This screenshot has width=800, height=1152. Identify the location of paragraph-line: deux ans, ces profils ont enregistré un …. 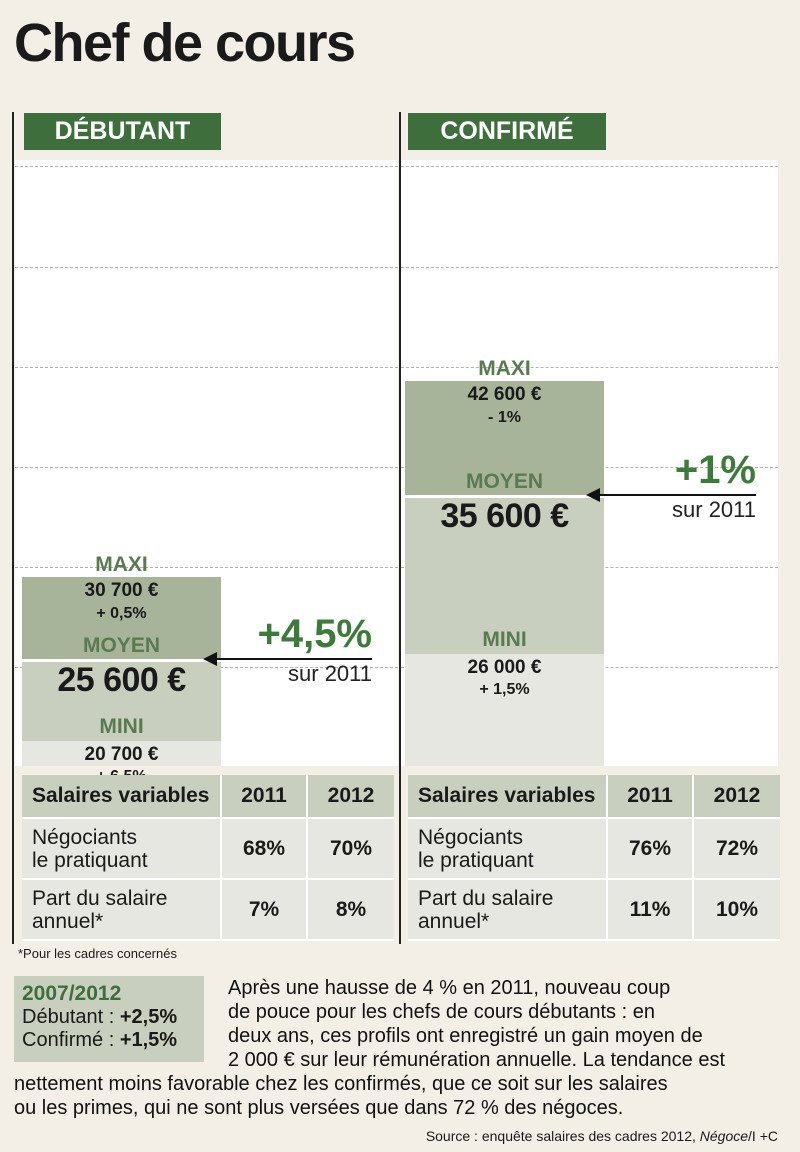
(465, 1036).